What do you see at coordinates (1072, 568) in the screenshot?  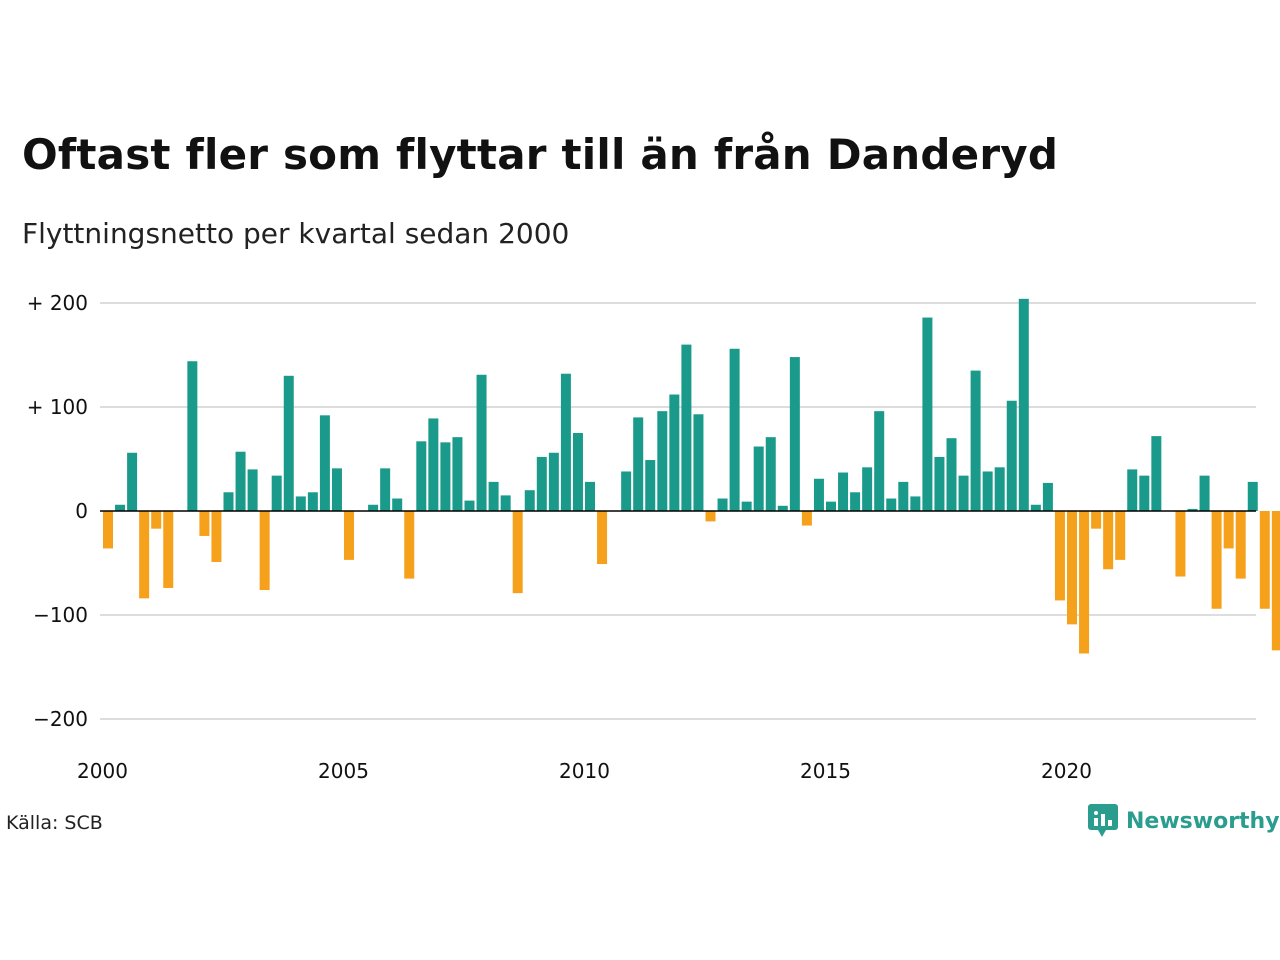 I see `bar-2020-k1` at bounding box center [1072, 568].